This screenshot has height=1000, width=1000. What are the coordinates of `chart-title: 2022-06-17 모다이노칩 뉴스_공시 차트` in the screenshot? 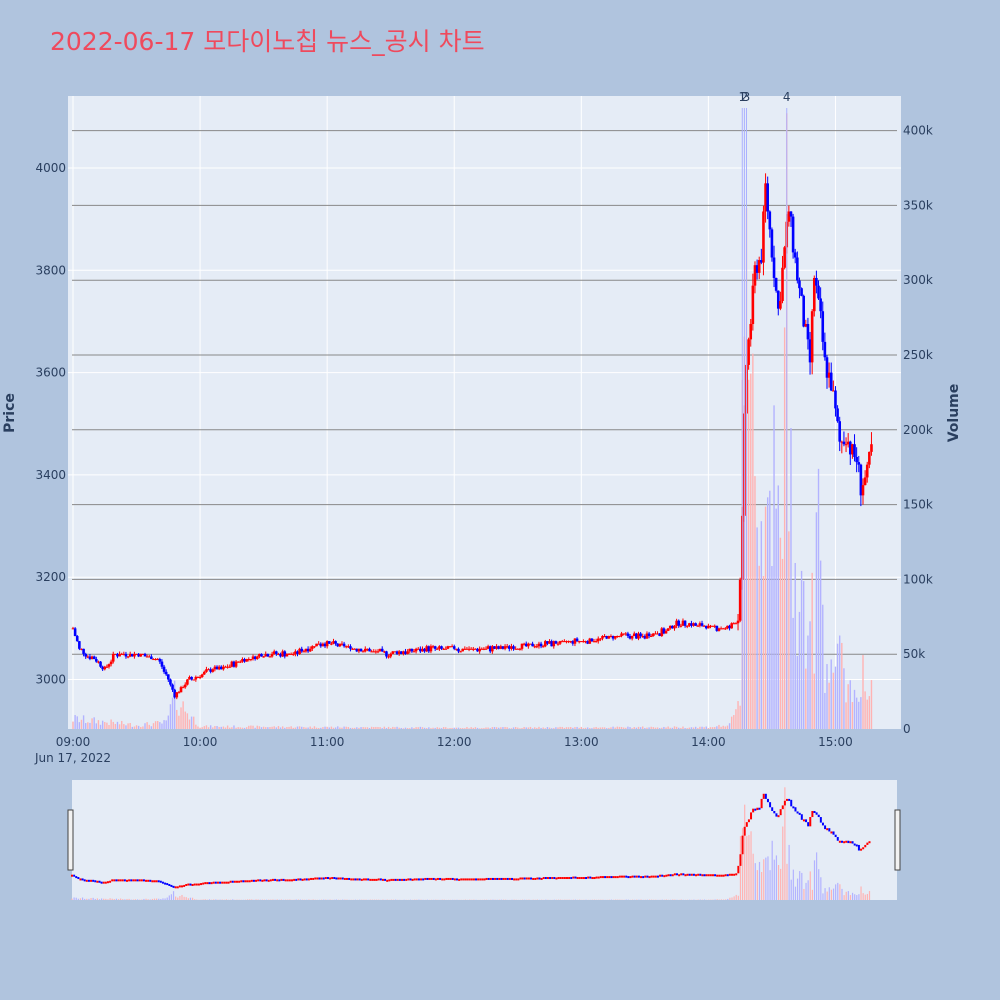 It's located at (267, 41).